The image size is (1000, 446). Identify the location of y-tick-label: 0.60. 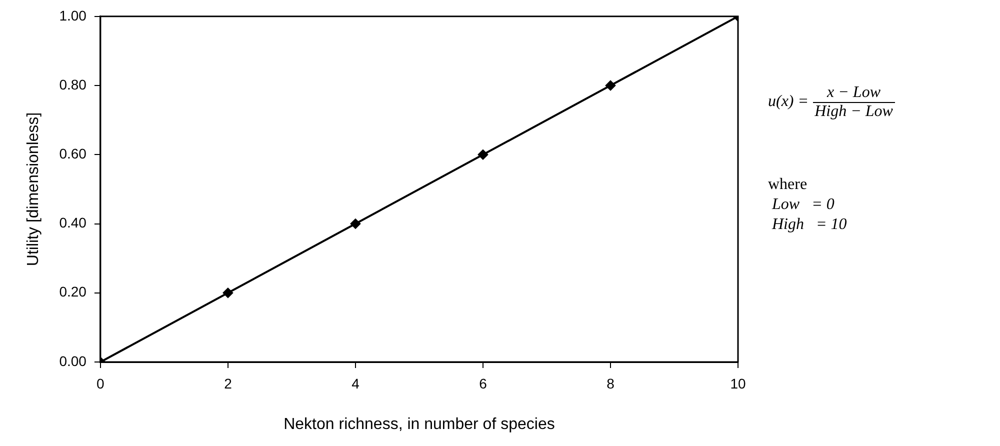
(73, 154).